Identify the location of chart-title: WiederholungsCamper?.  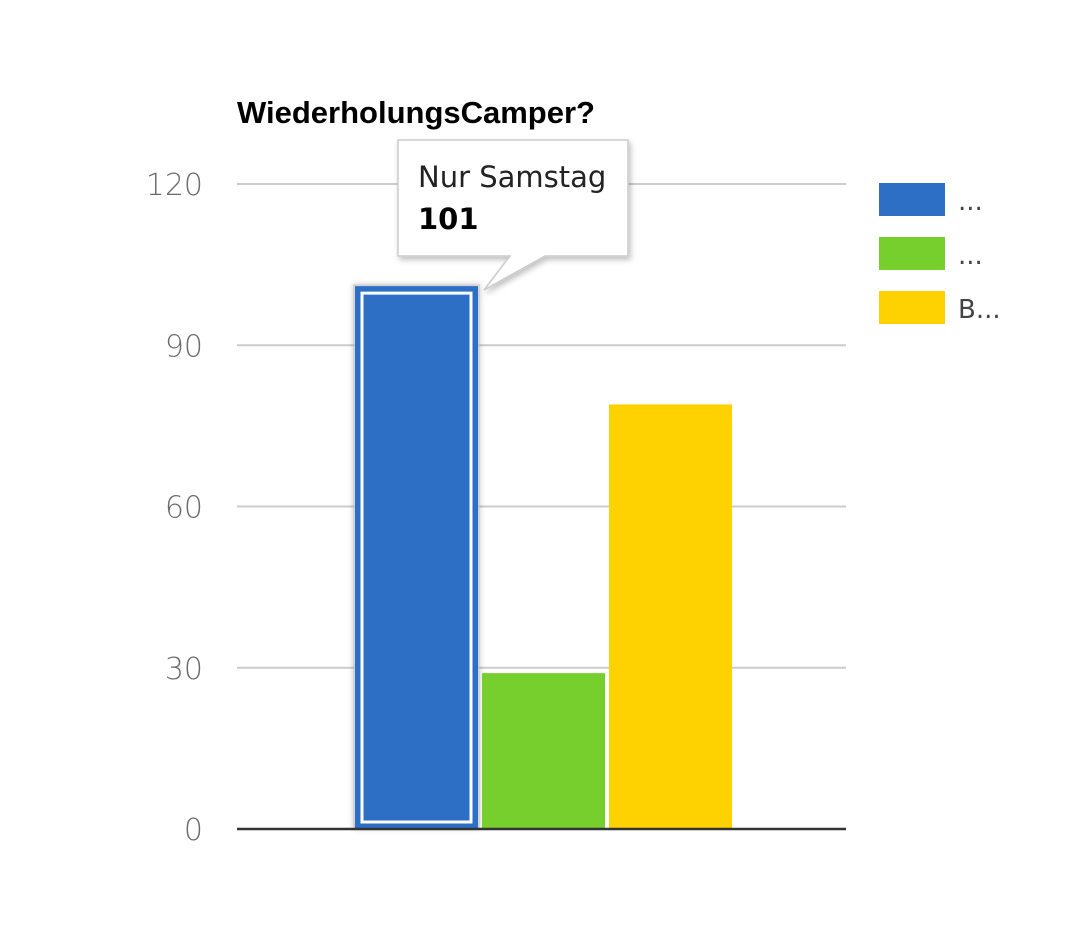
(416, 112).